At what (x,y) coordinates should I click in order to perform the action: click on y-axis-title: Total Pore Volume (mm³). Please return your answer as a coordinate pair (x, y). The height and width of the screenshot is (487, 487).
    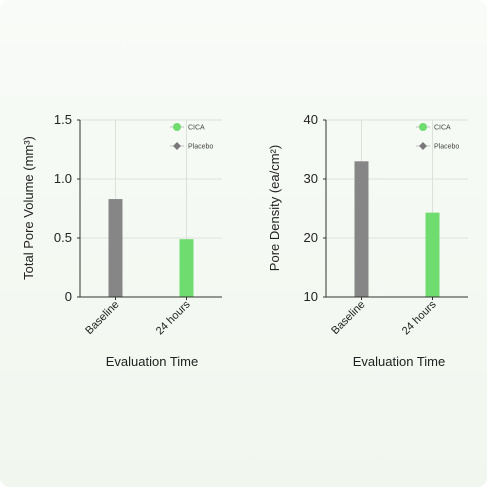
    Looking at the image, I should click on (28, 208).